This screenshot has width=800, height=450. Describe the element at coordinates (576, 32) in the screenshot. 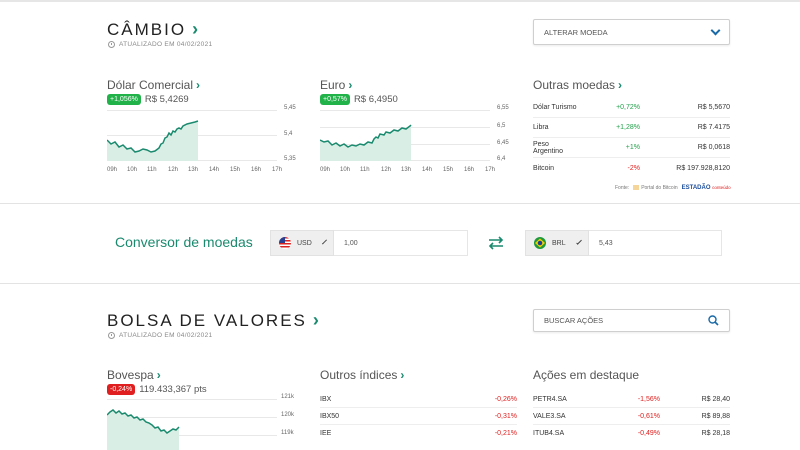

I see `alterar-moeda-label: ALTERAR MOEDA` at that location.